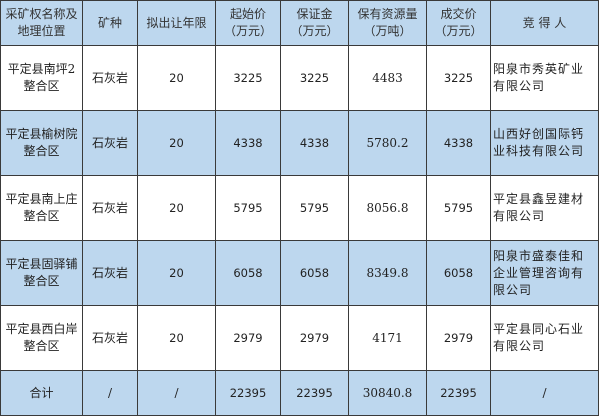  What do you see at coordinates (248, 208) in the screenshot?
I see `cell-start-price: 5795` at bounding box center [248, 208].